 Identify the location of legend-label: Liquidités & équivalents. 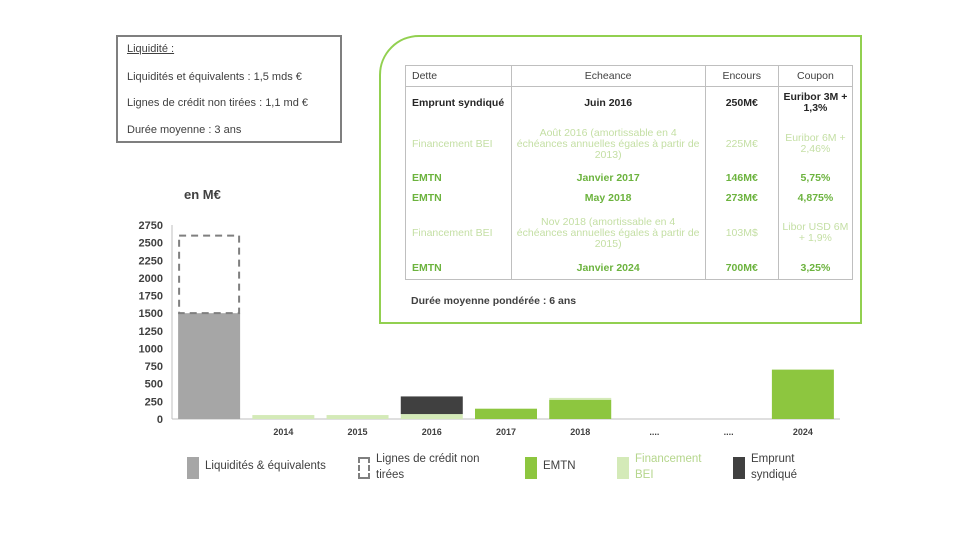
(265, 466).